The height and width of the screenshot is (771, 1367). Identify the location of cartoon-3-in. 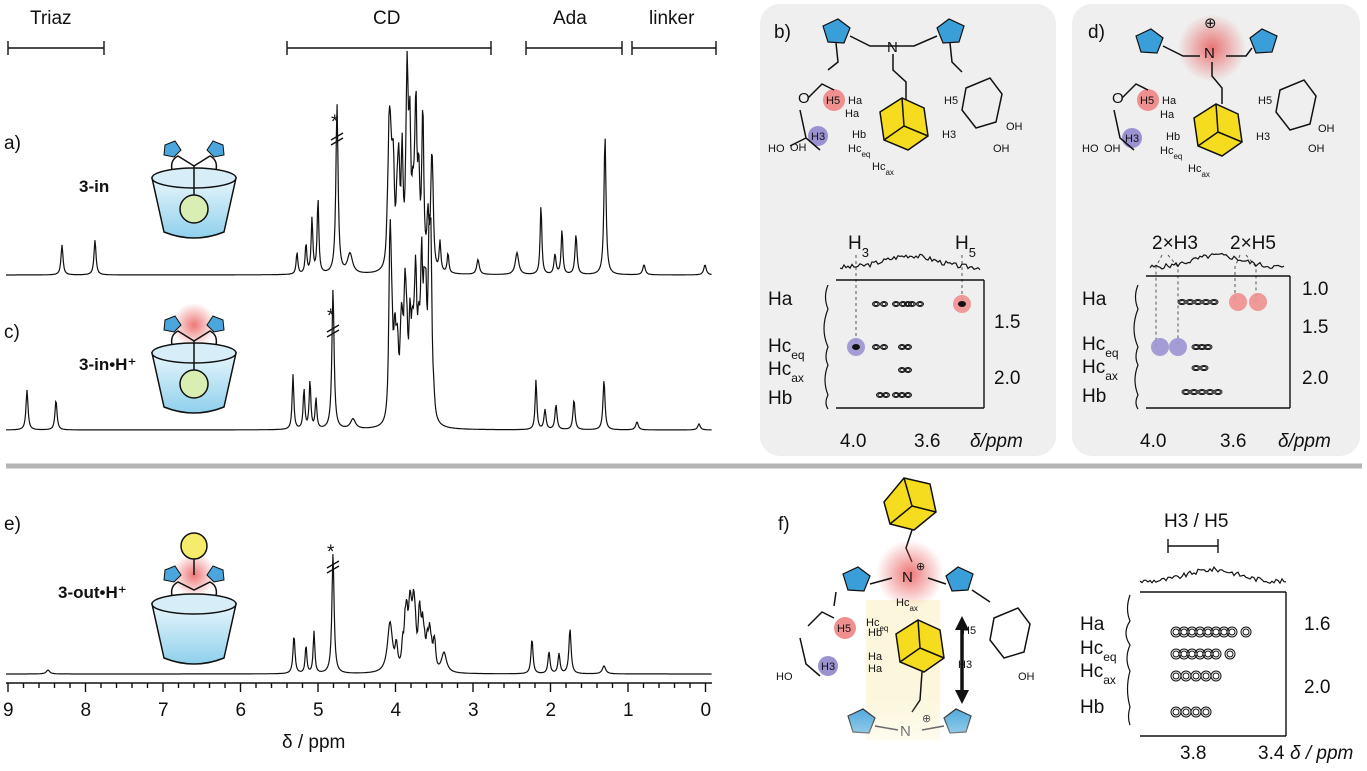
(194, 189).